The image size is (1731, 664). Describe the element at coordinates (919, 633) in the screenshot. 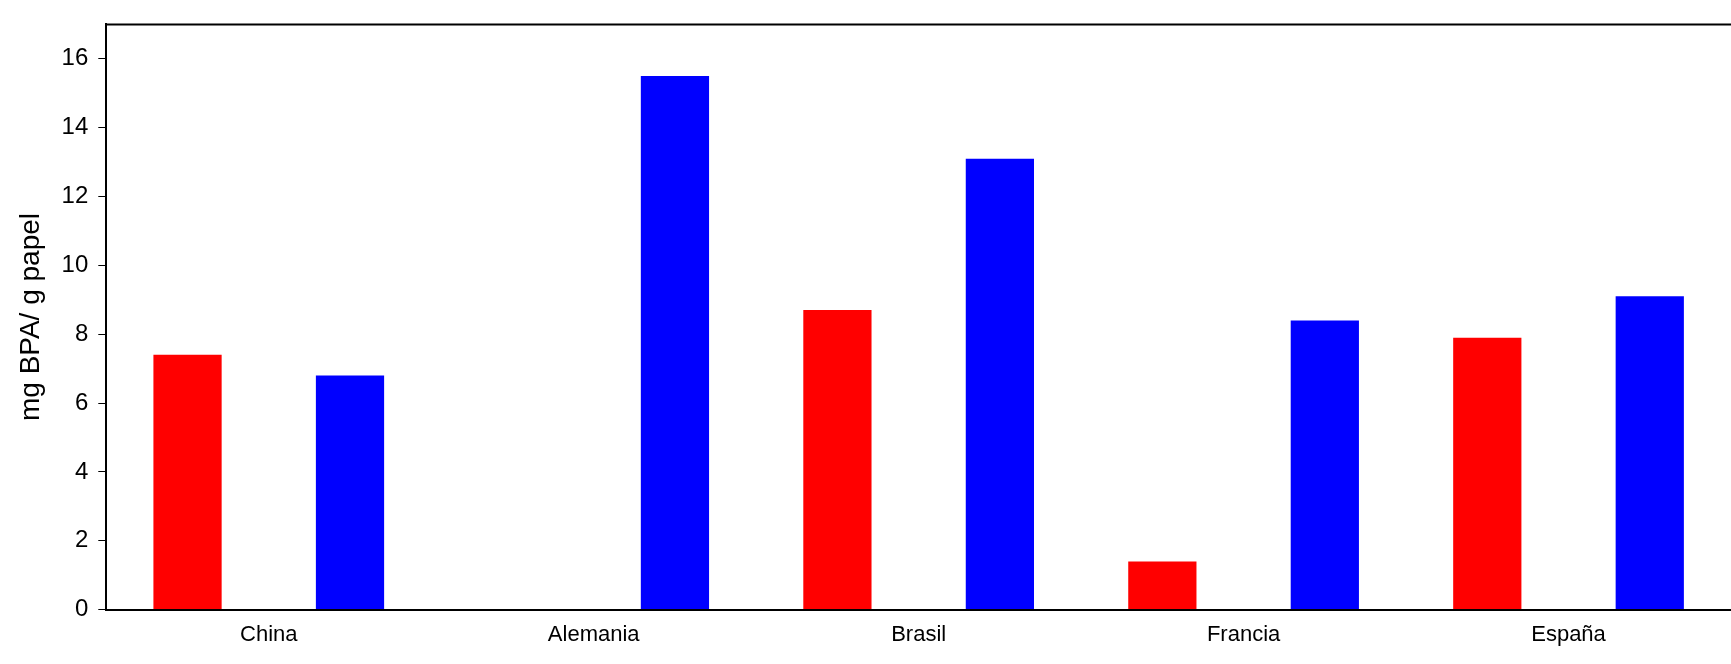

I see `x-tick-label: Brasil` at that location.